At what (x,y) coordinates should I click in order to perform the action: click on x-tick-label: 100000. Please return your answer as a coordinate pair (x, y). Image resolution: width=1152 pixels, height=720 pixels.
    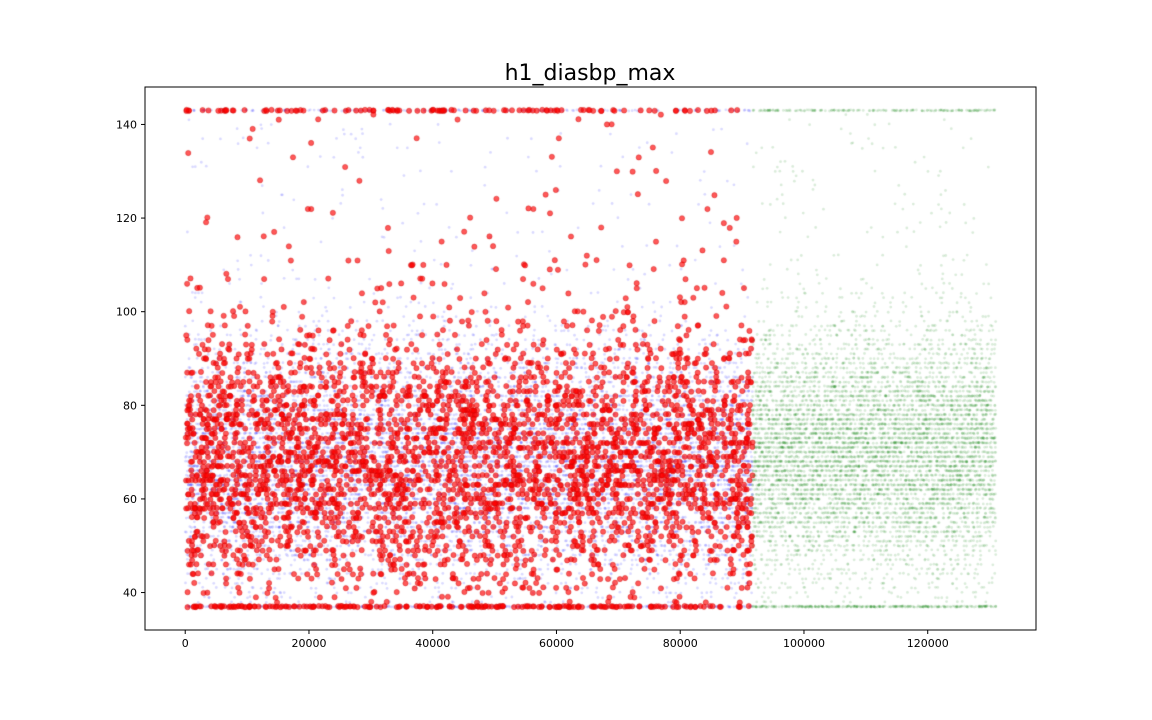
    Looking at the image, I should click on (804, 643).